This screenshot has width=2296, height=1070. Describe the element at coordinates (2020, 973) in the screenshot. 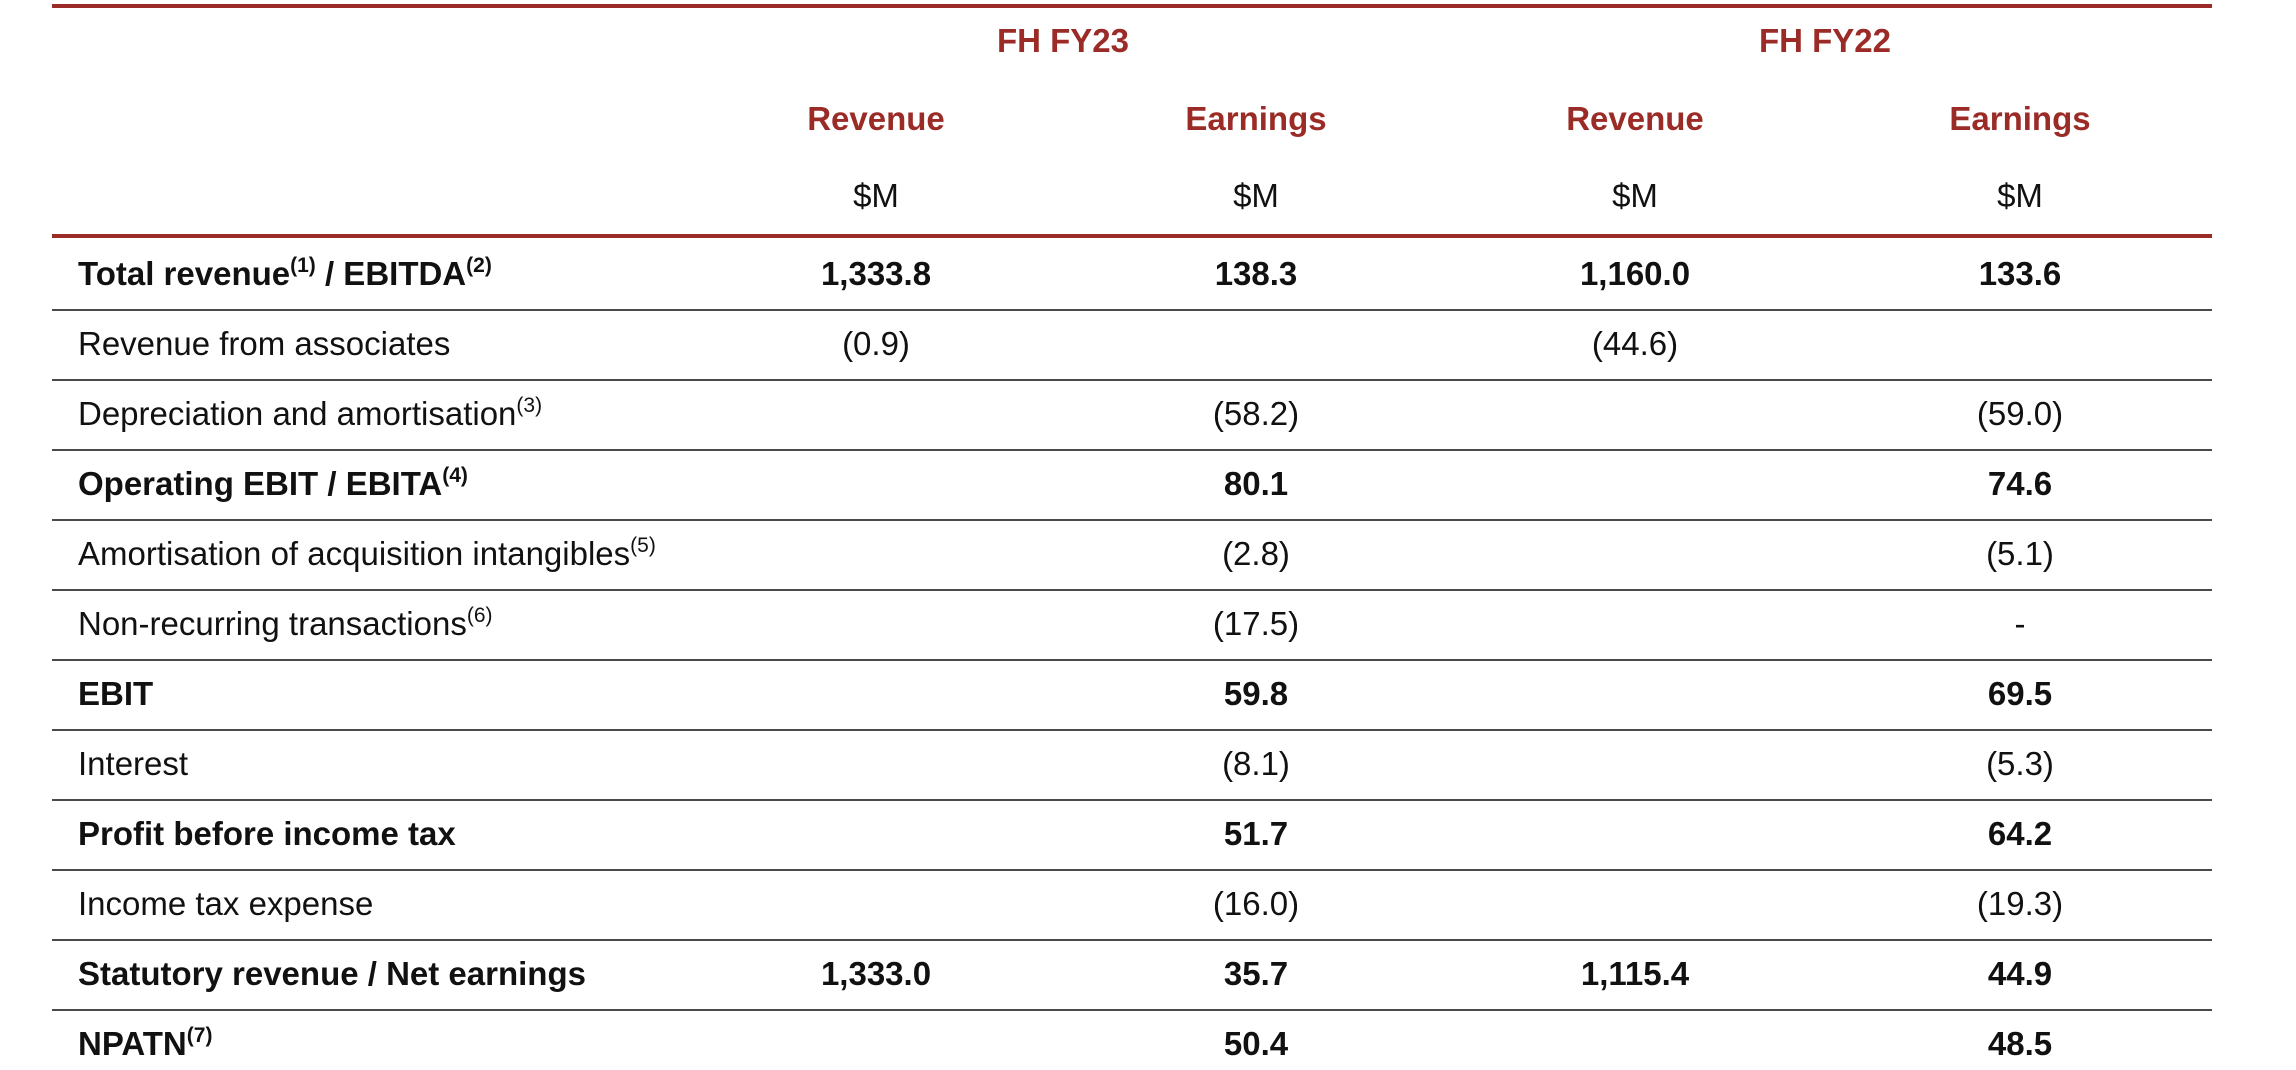

I see `cell-earnings-fy22: 44.9` at that location.